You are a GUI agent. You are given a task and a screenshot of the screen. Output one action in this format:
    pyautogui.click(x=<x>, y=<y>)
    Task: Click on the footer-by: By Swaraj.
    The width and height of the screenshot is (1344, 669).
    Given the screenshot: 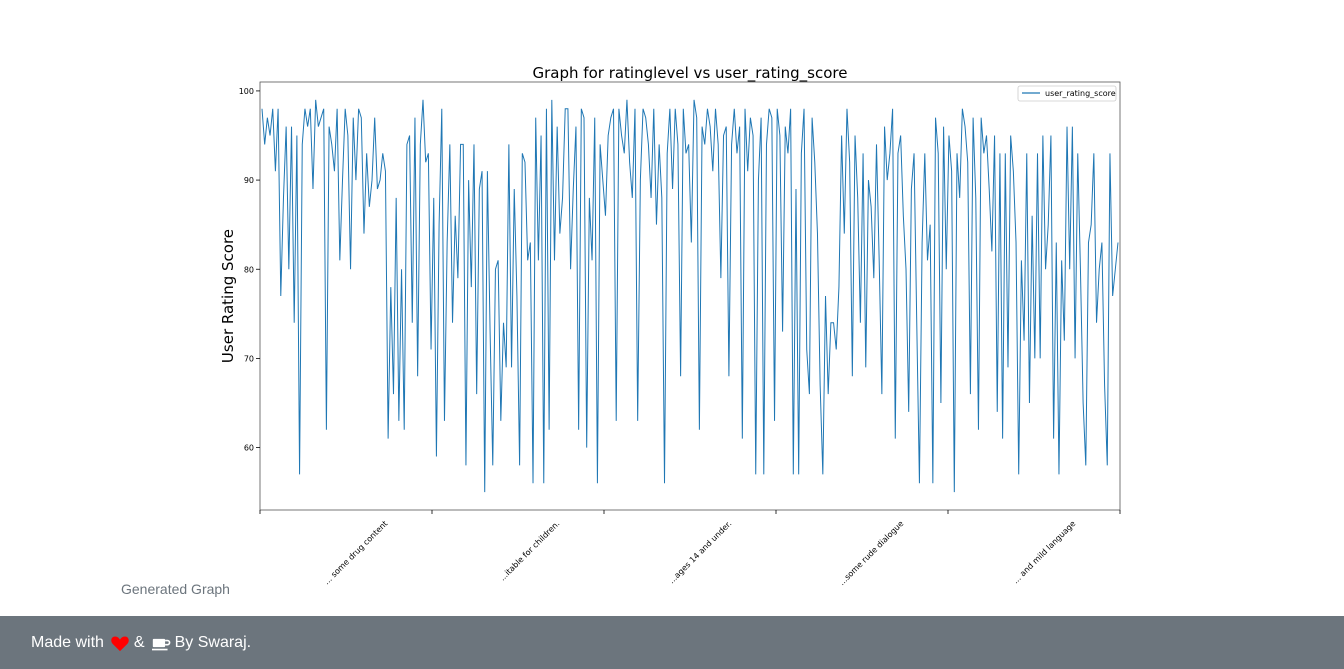 What is the action you would take?
    pyautogui.click(x=213, y=642)
    